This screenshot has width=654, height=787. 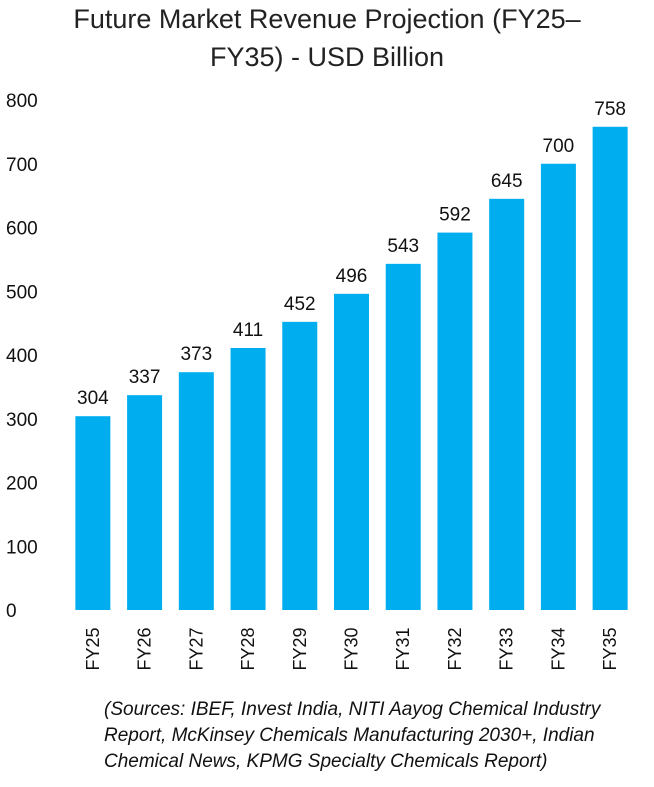 What do you see at coordinates (352, 648) in the screenshot?
I see `x-tick-label: FY30` at bounding box center [352, 648].